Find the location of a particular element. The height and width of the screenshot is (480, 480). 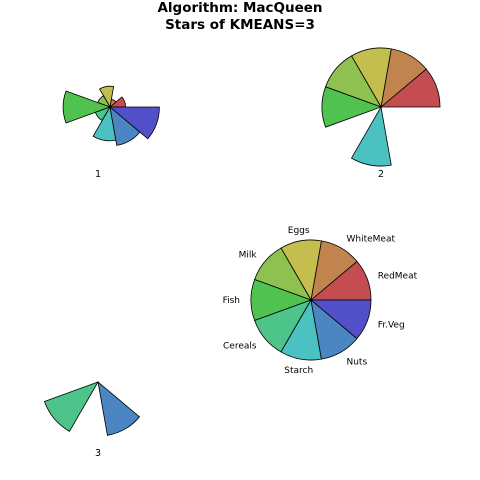

chart-subtitle: Stars of KMEANS=3 is located at coordinates (240, 25).